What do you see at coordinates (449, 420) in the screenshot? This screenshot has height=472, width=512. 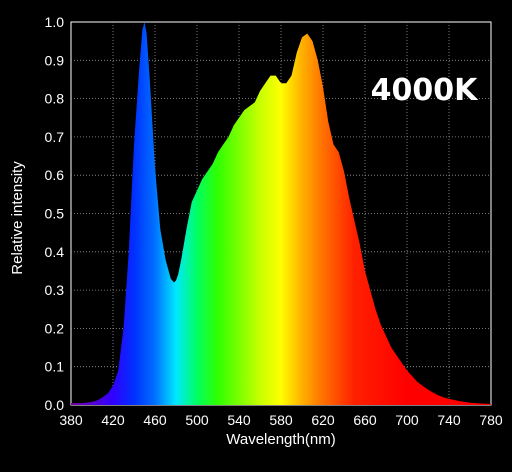 I see `x-tick-label: 740` at bounding box center [449, 420].